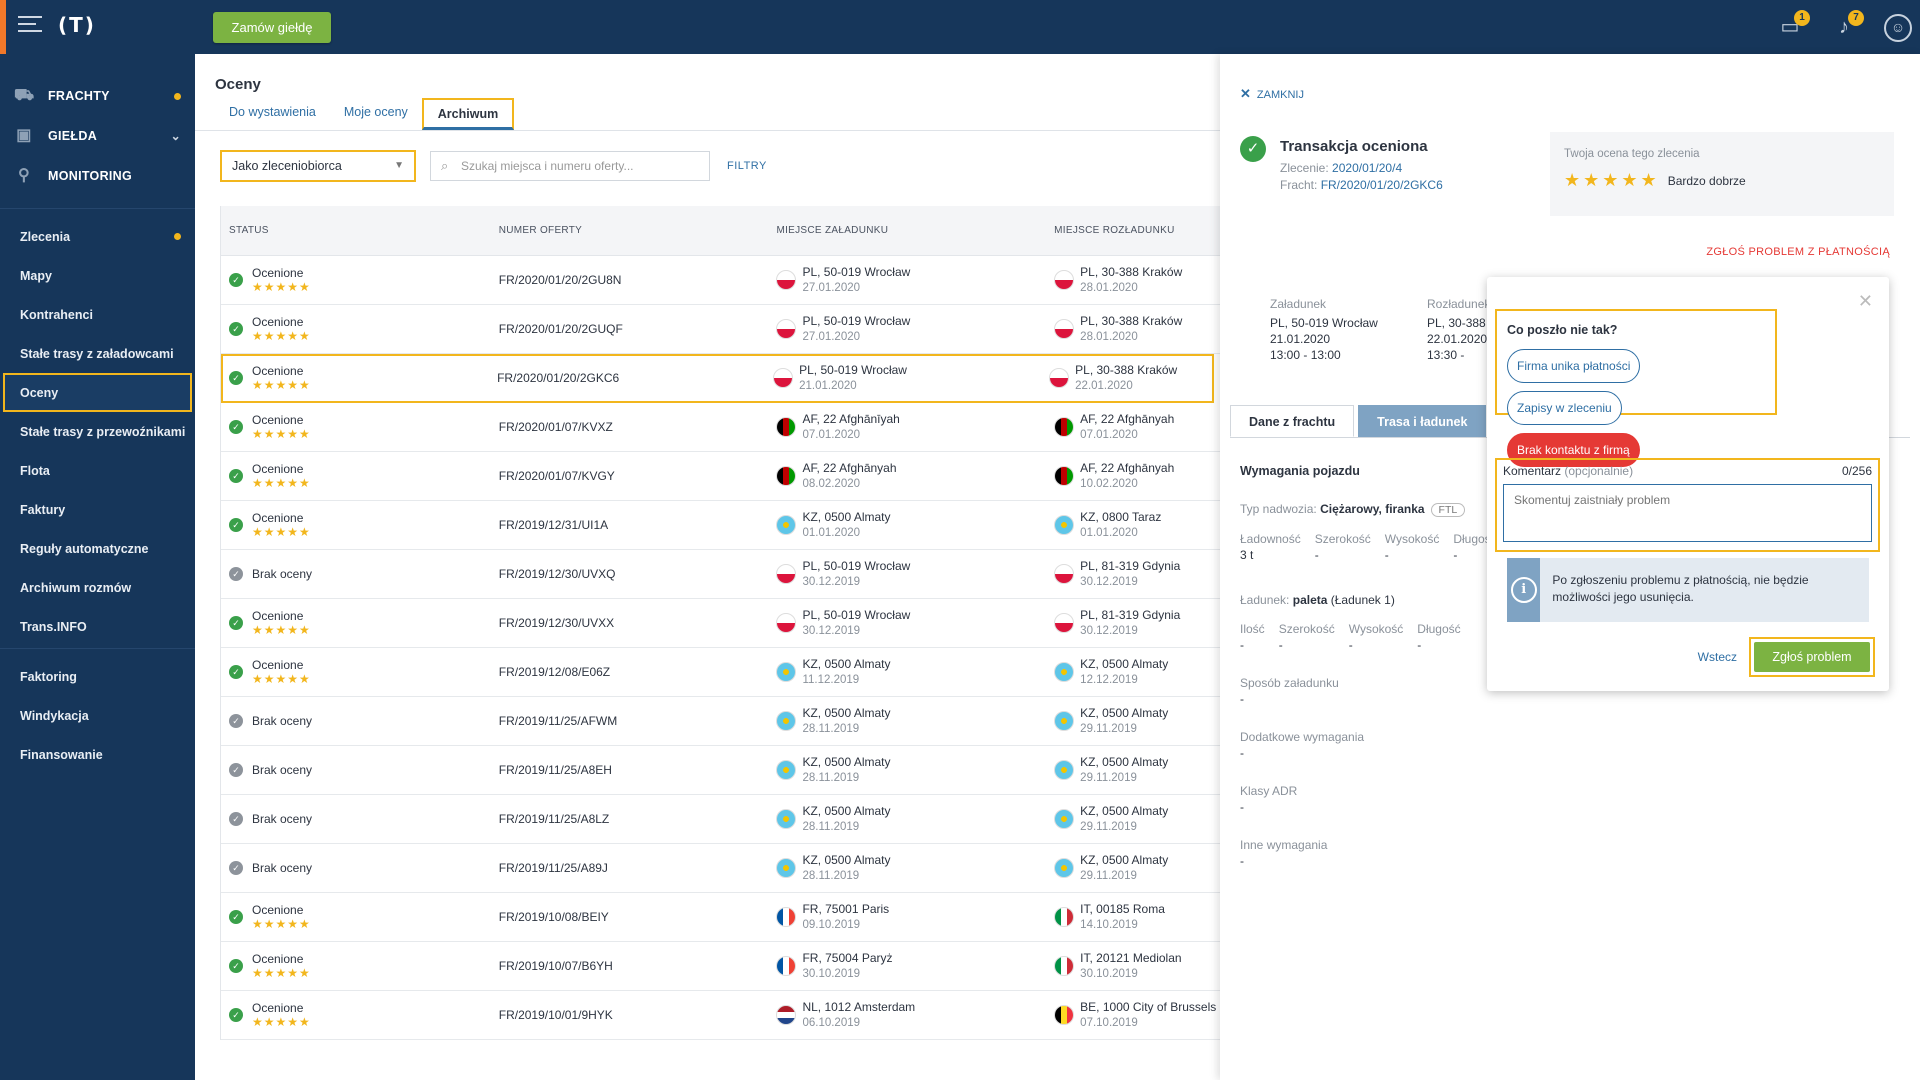 Image resolution: width=1920 pixels, height=1080 pixels. I want to click on page-title: Oceny, so click(238, 84).